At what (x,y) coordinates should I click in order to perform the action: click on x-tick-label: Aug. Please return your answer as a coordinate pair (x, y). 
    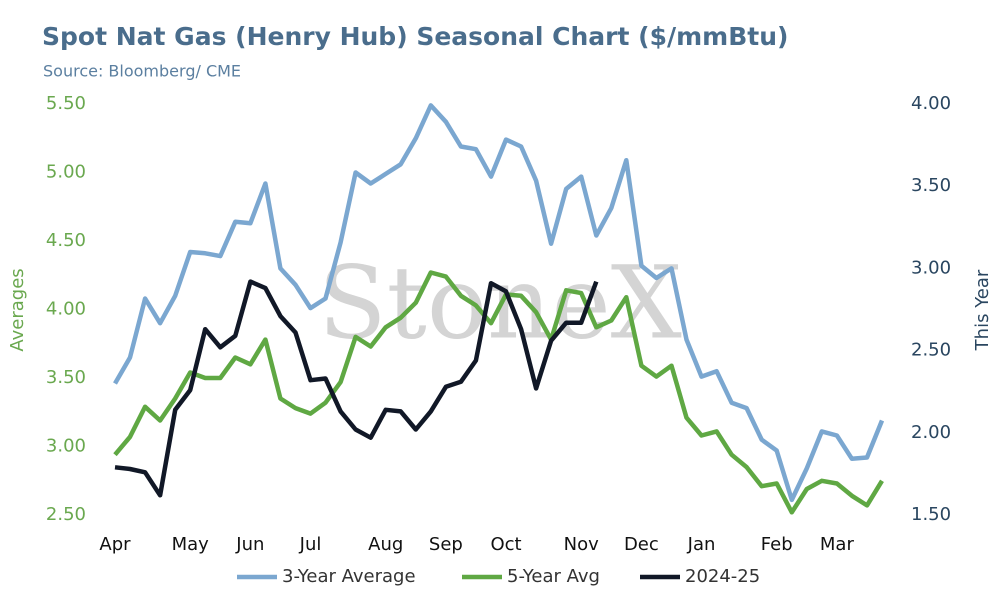
    Looking at the image, I should click on (385, 544).